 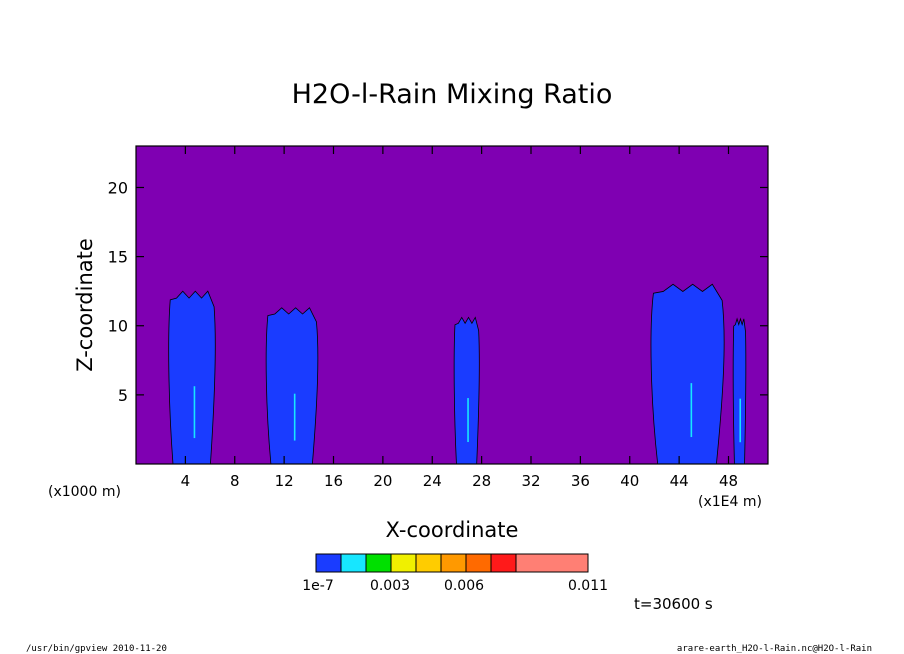 What do you see at coordinates (96, 649) in the screenshot?
I see `footer-left: /usr/bin/gpview 2010-11-20` at bounding box center [96, 649].